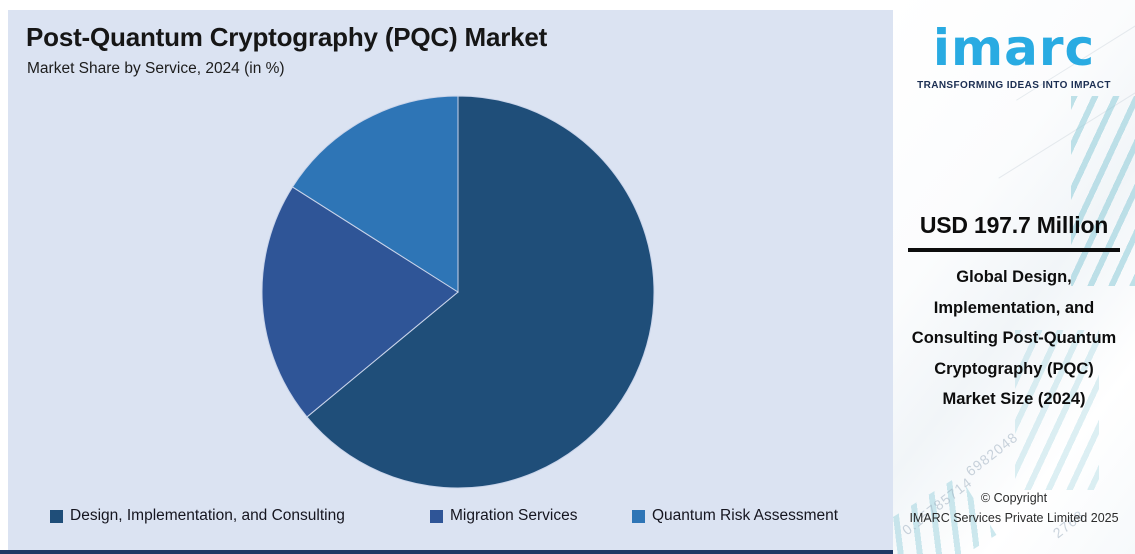 The width and height of the screenshot is (1135, 554). I want to click on bottom-bar, so click(567, 552).